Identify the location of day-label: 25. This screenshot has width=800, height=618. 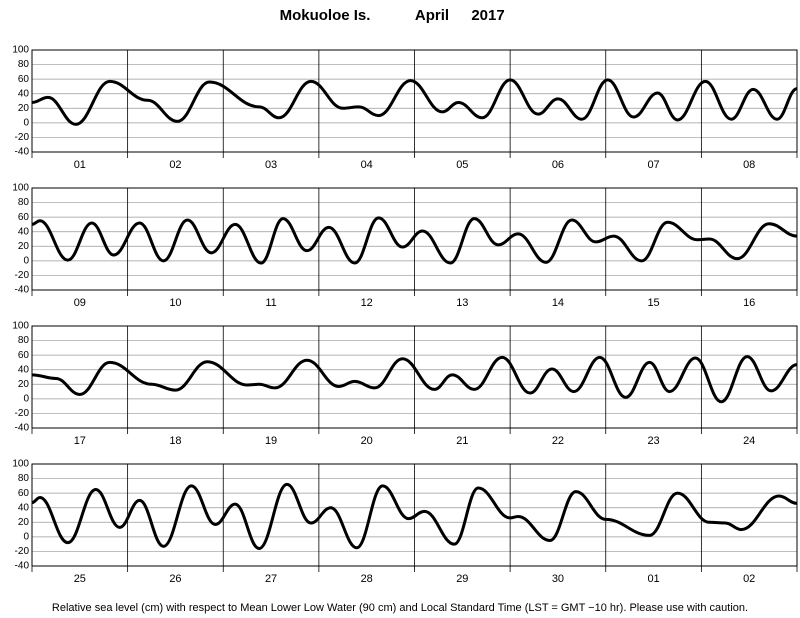
(80, 579).